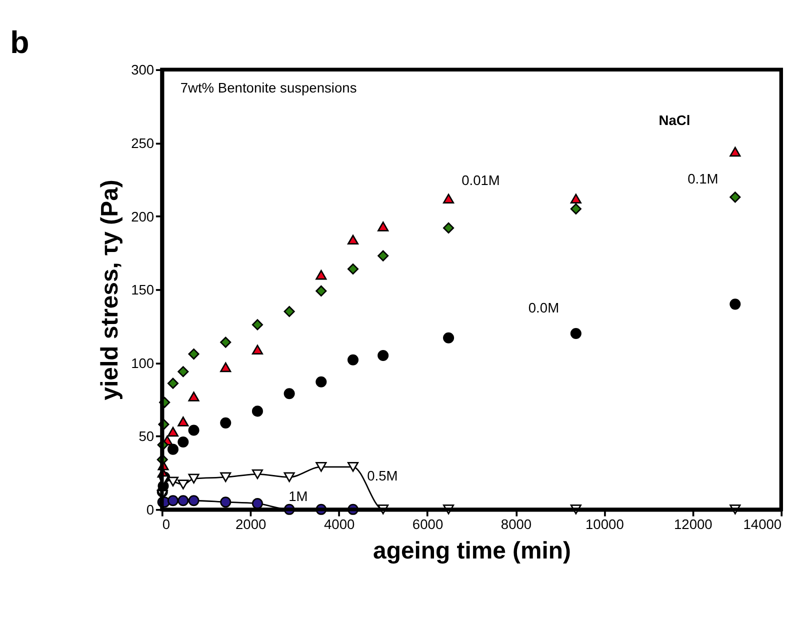 This screenshot has height=637, width=806. I want to click on y-tick-label: 300, so click(142, 70).